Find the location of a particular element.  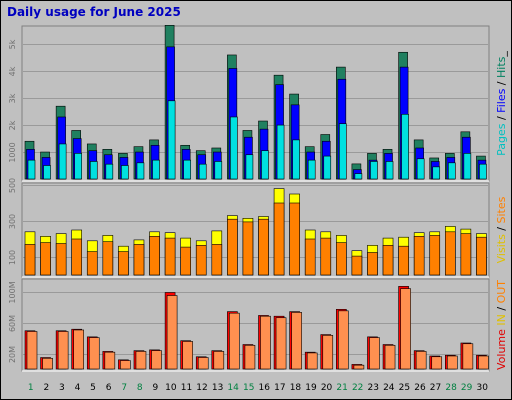

day-label-10: 10 is located at coordinates (171, 388).